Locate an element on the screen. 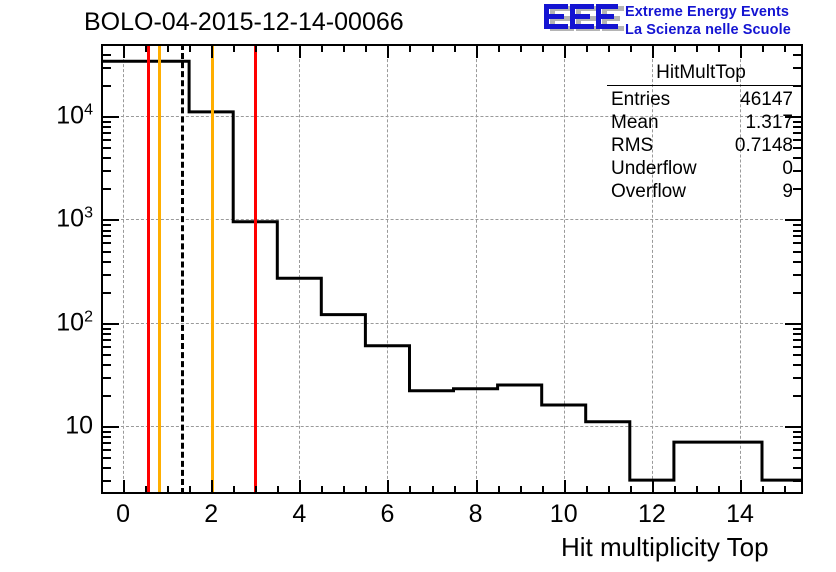 The image size is (836, 572). x-axis-title: Hit multiplicity Top is located at coordinates (665, 547).